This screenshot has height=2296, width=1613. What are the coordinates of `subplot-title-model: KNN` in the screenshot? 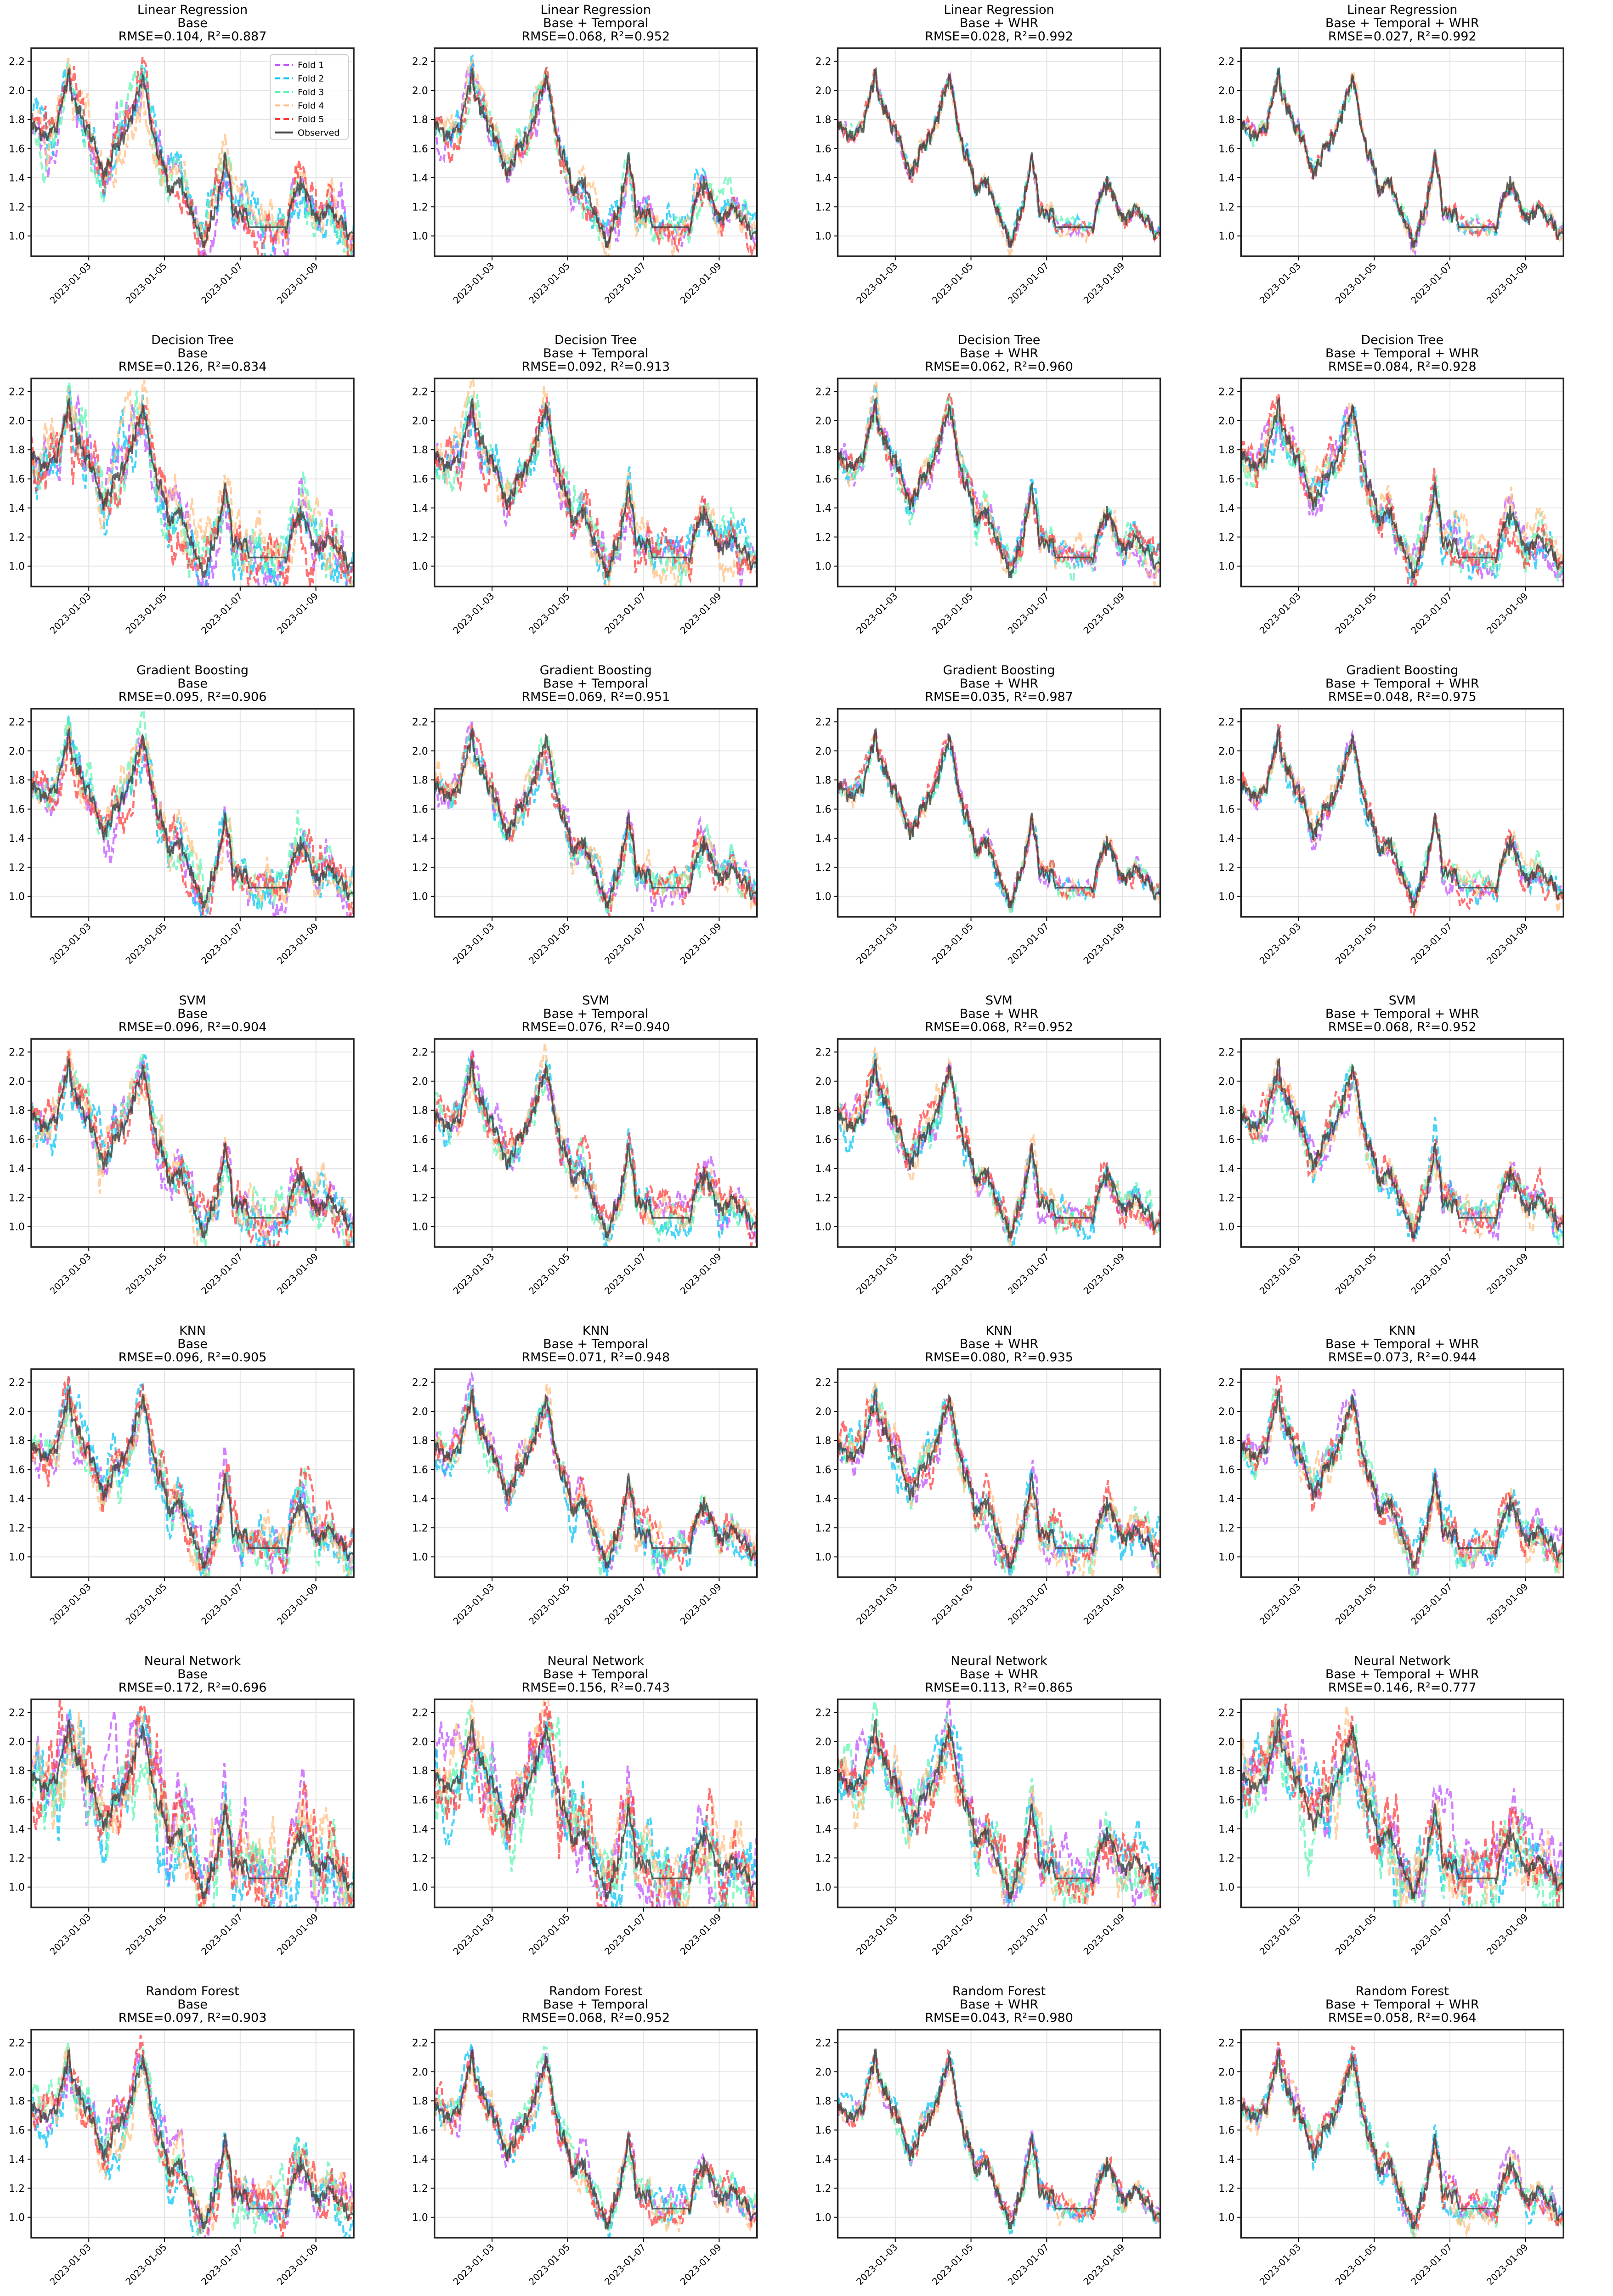 It's located at (999, 1331).